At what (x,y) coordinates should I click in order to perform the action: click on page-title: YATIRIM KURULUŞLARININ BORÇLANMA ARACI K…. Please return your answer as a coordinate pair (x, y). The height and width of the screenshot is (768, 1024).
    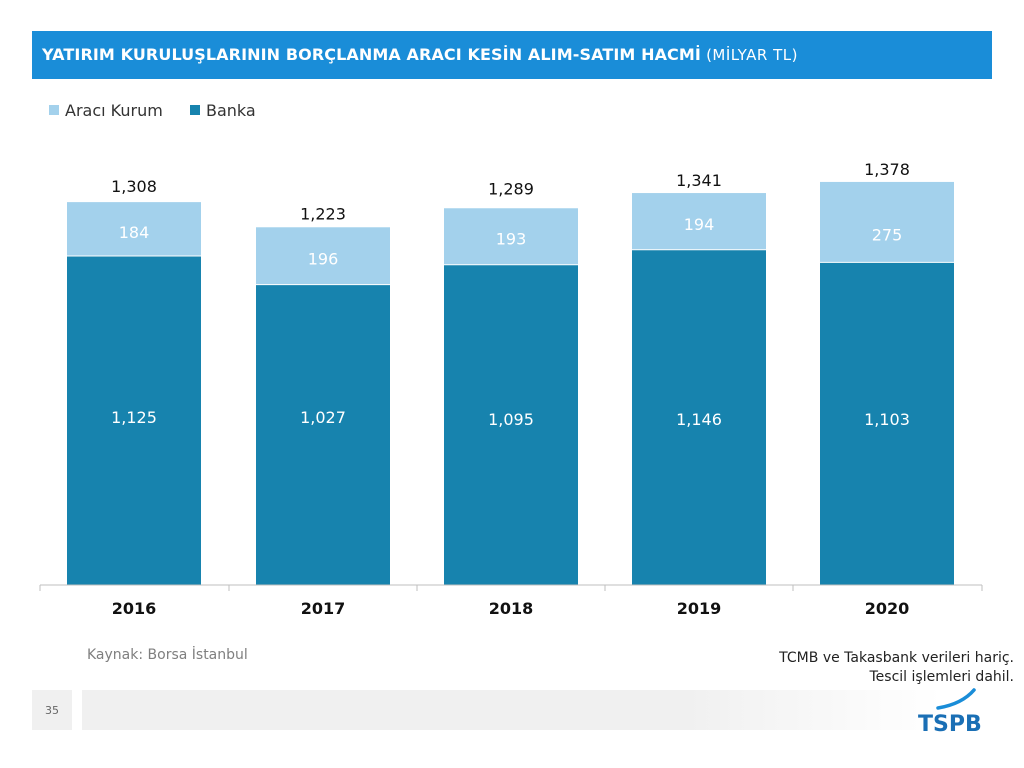
    Looking at the image, I should click on (420, 54).